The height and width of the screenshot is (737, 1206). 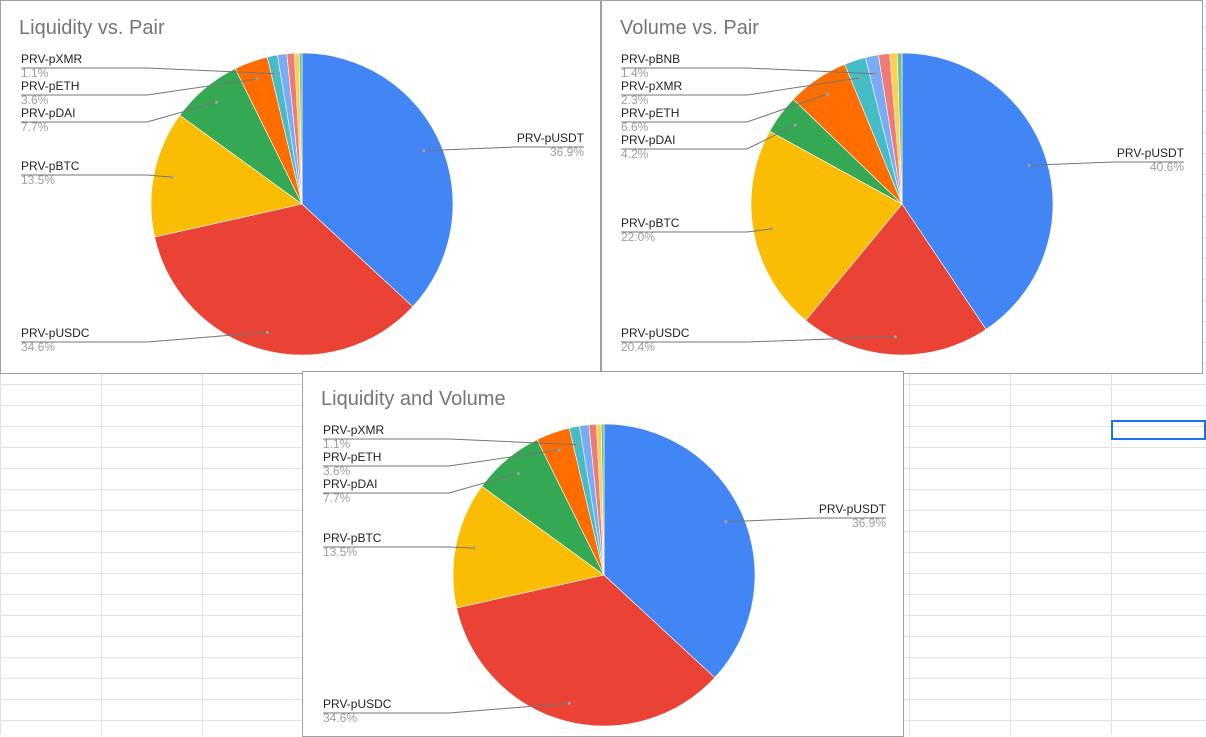 I want to click on slice-value-label: 22.0%, so click(x=638, y=237).